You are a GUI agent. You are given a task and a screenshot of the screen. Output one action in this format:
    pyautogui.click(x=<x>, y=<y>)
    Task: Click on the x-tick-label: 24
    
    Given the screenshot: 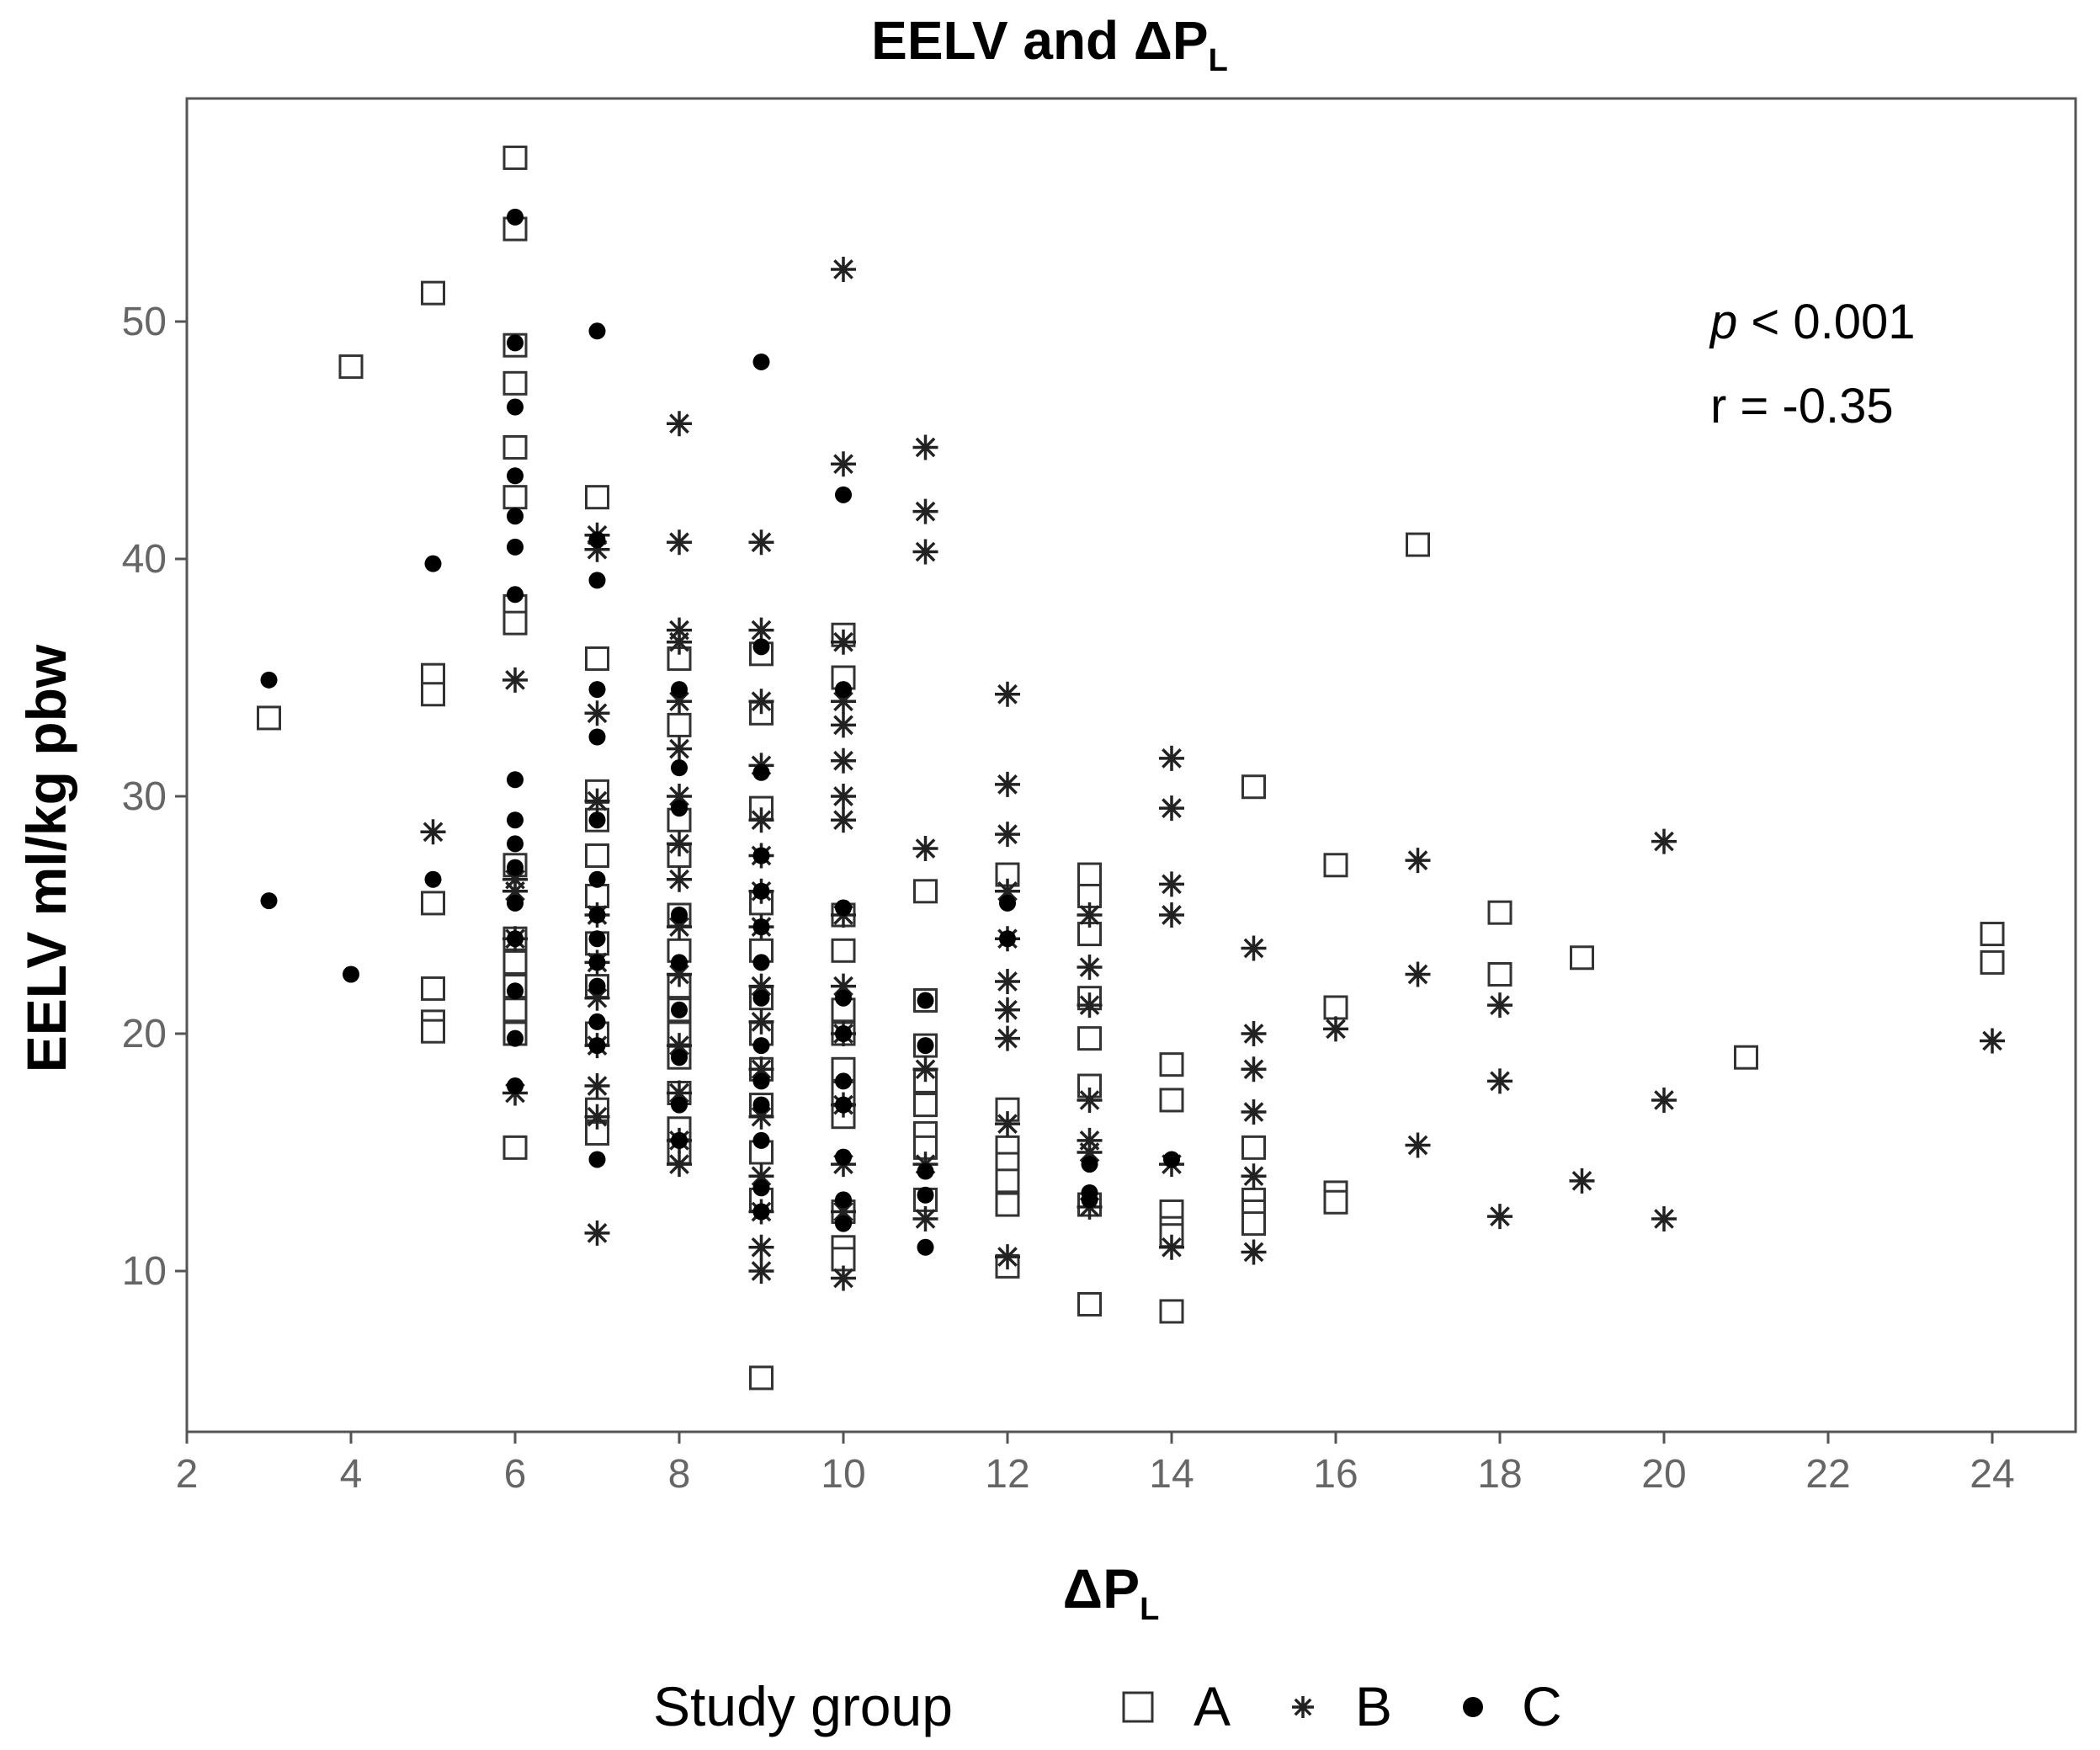 What is the action you would take?
    pyautogui.click(x=1992, y=1474)
    